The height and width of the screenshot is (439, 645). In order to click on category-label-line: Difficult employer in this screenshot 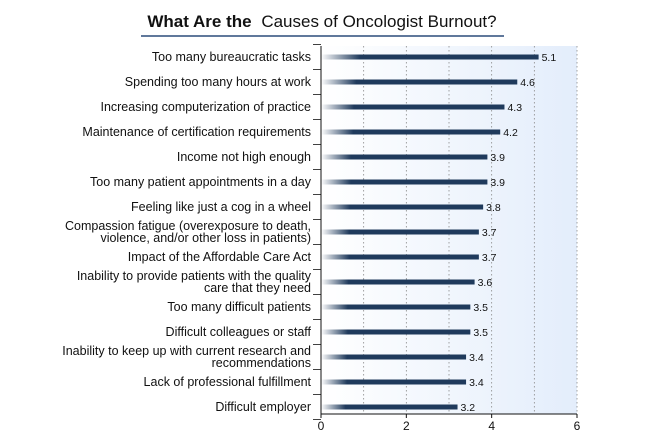, I will do `click(263, 407)`.